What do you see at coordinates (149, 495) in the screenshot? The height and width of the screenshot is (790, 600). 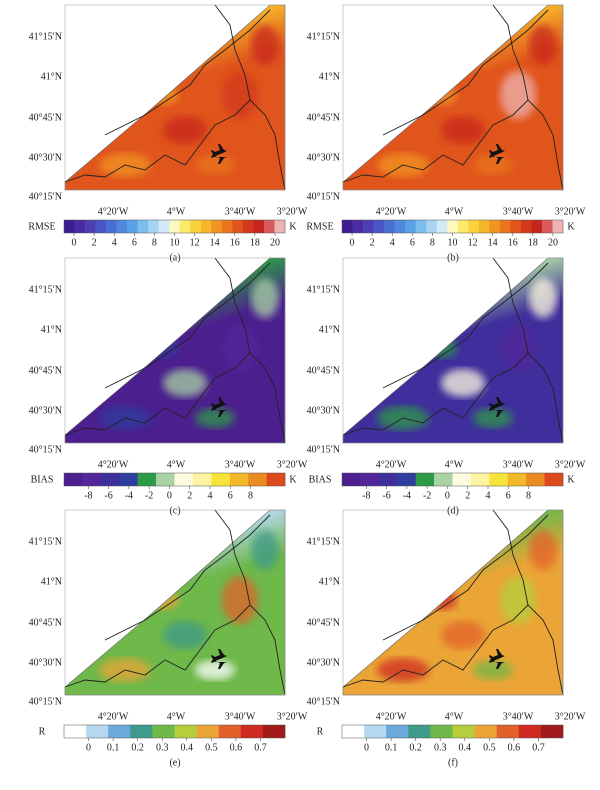 I see `colorbar-tick-label: -2` at bounding box center [149, 495].